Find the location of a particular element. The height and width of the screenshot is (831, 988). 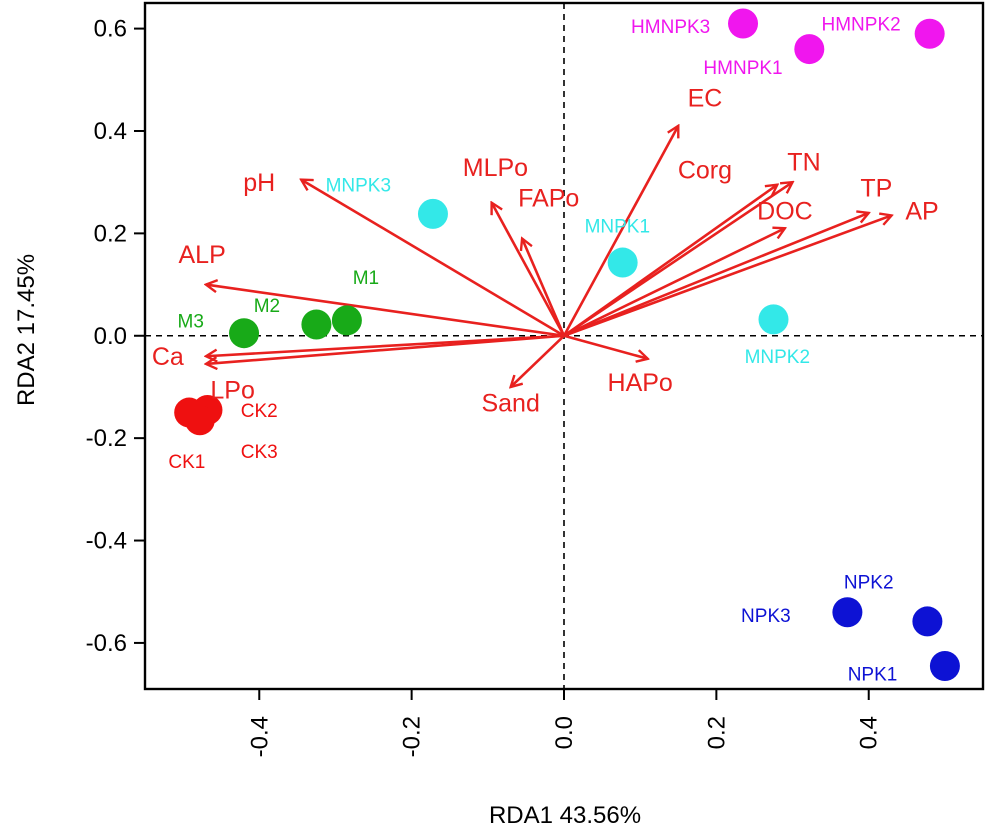

sample-point-mnpk3 is located at coordinates (432, 213).